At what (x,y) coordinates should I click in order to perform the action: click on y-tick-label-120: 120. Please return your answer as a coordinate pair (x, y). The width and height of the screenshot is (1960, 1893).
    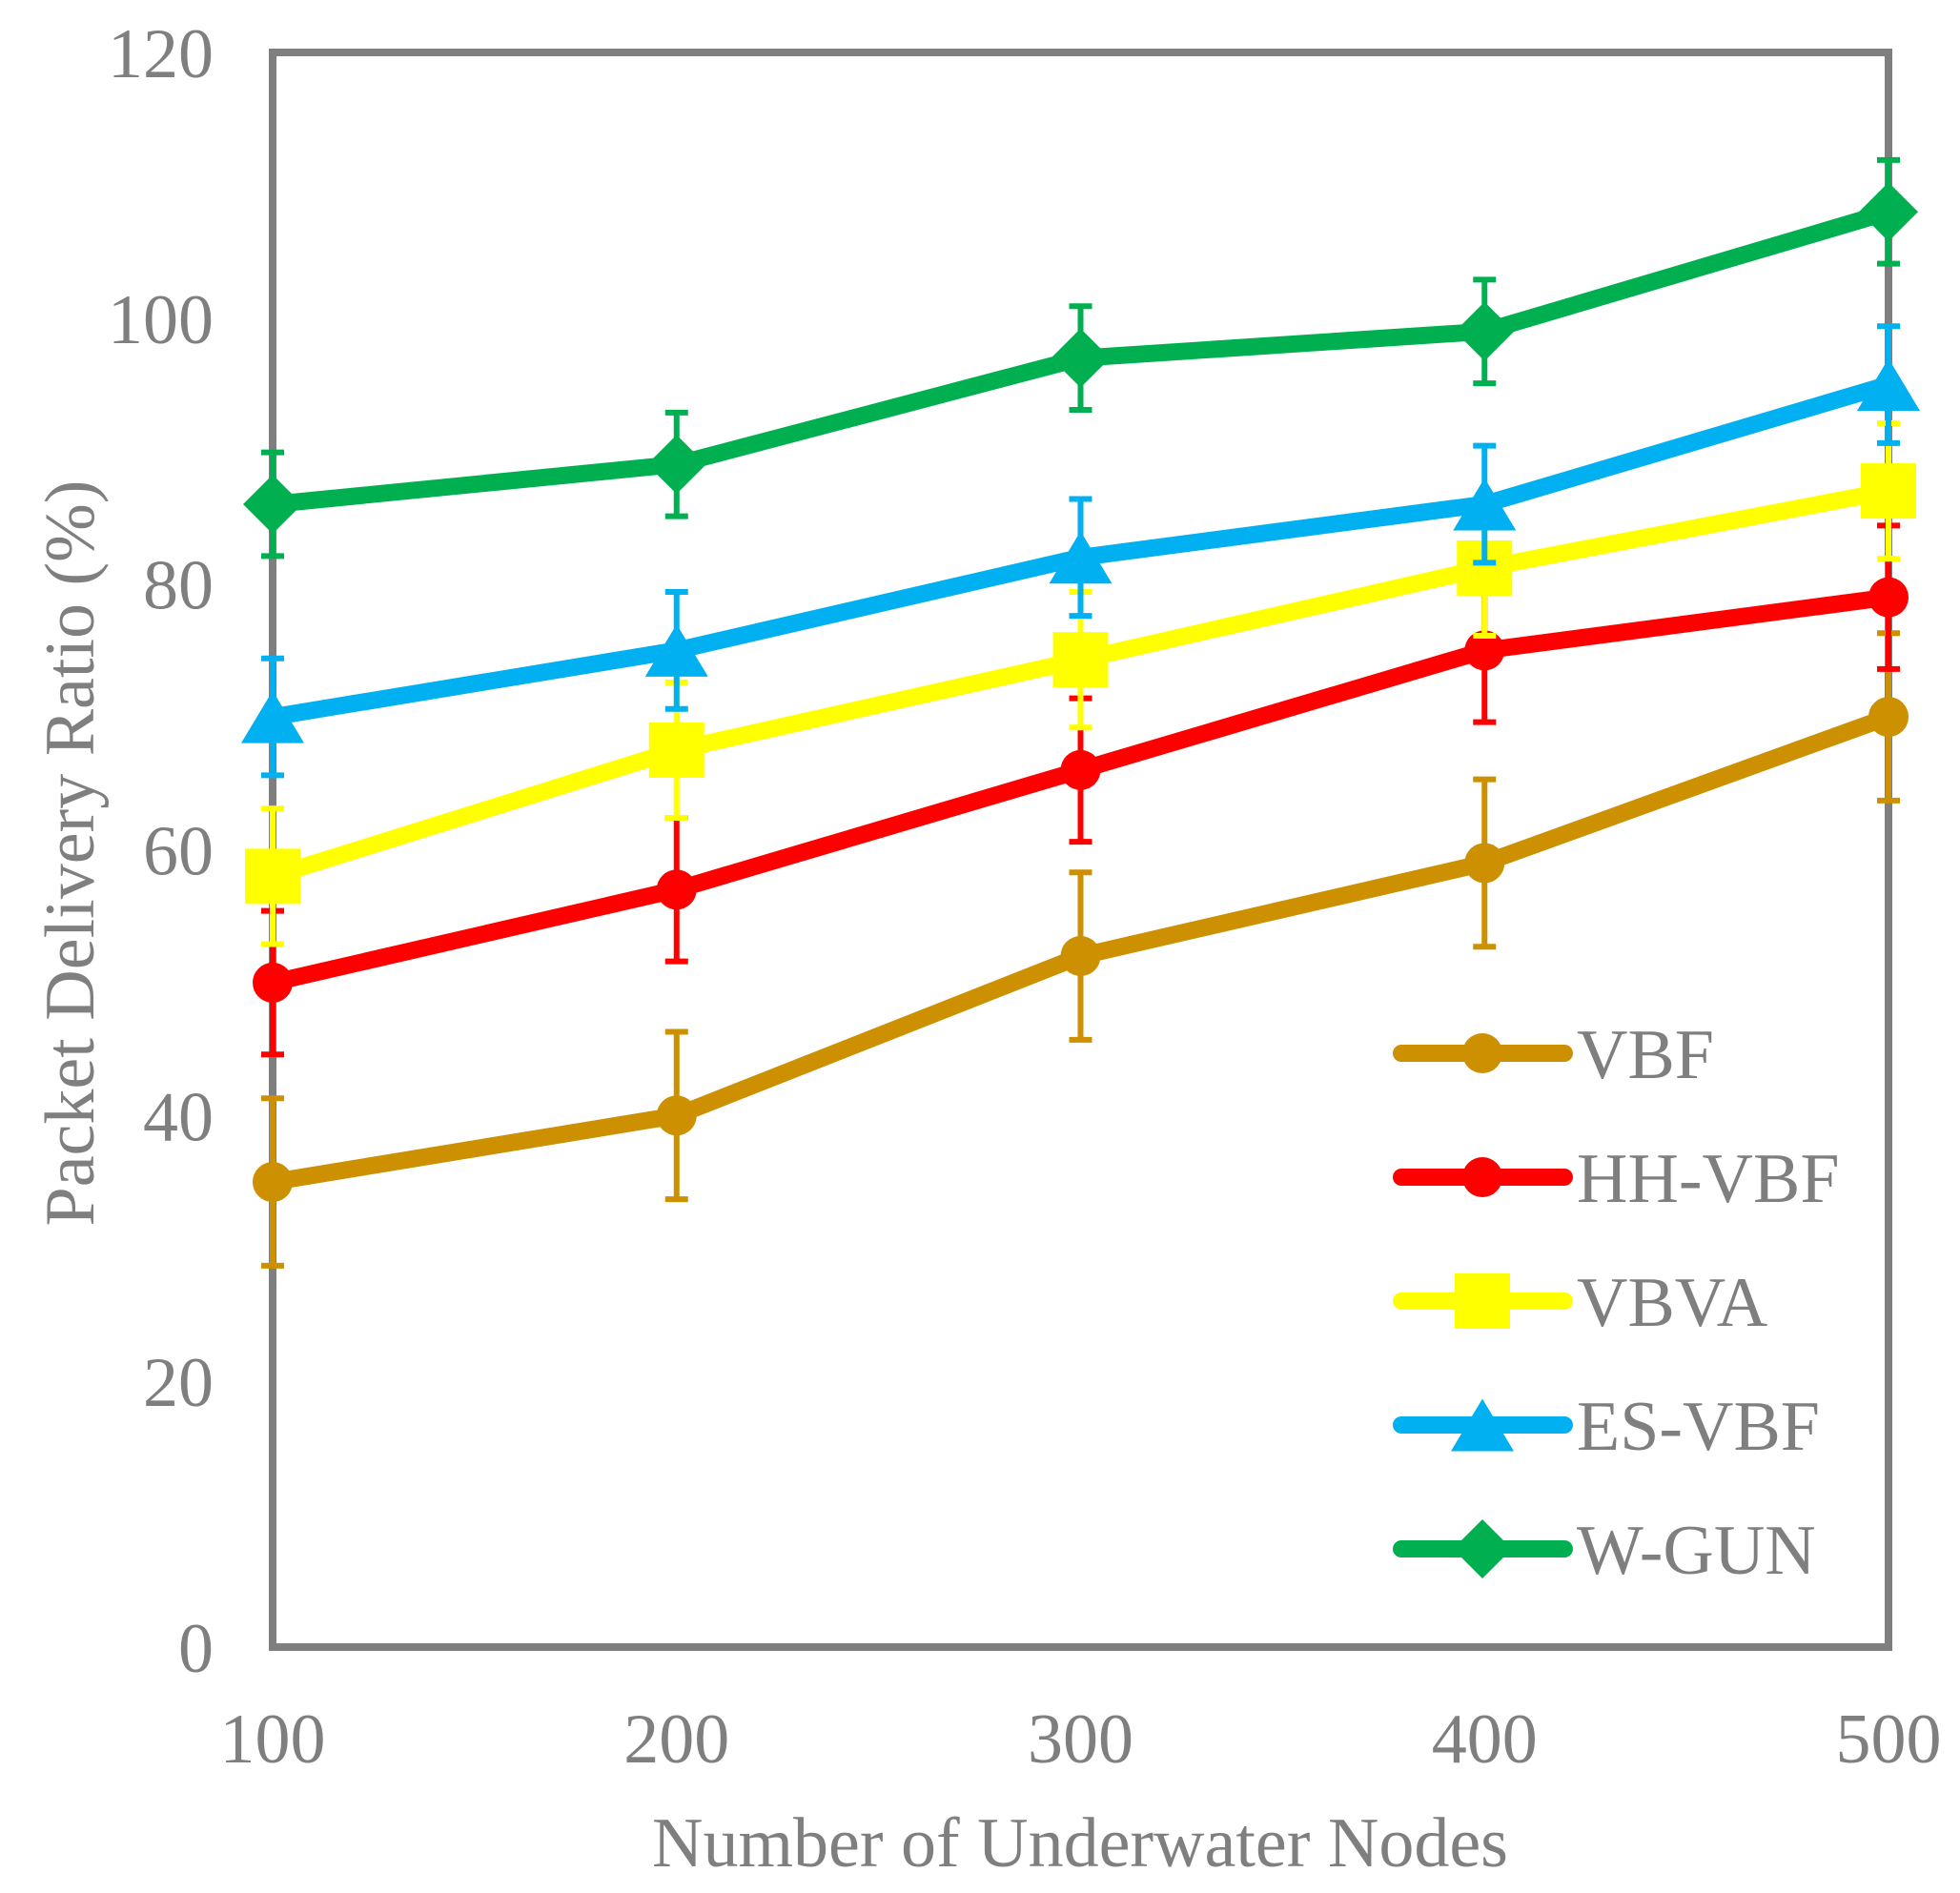
    Looking at the image, I should click on (161, 54).